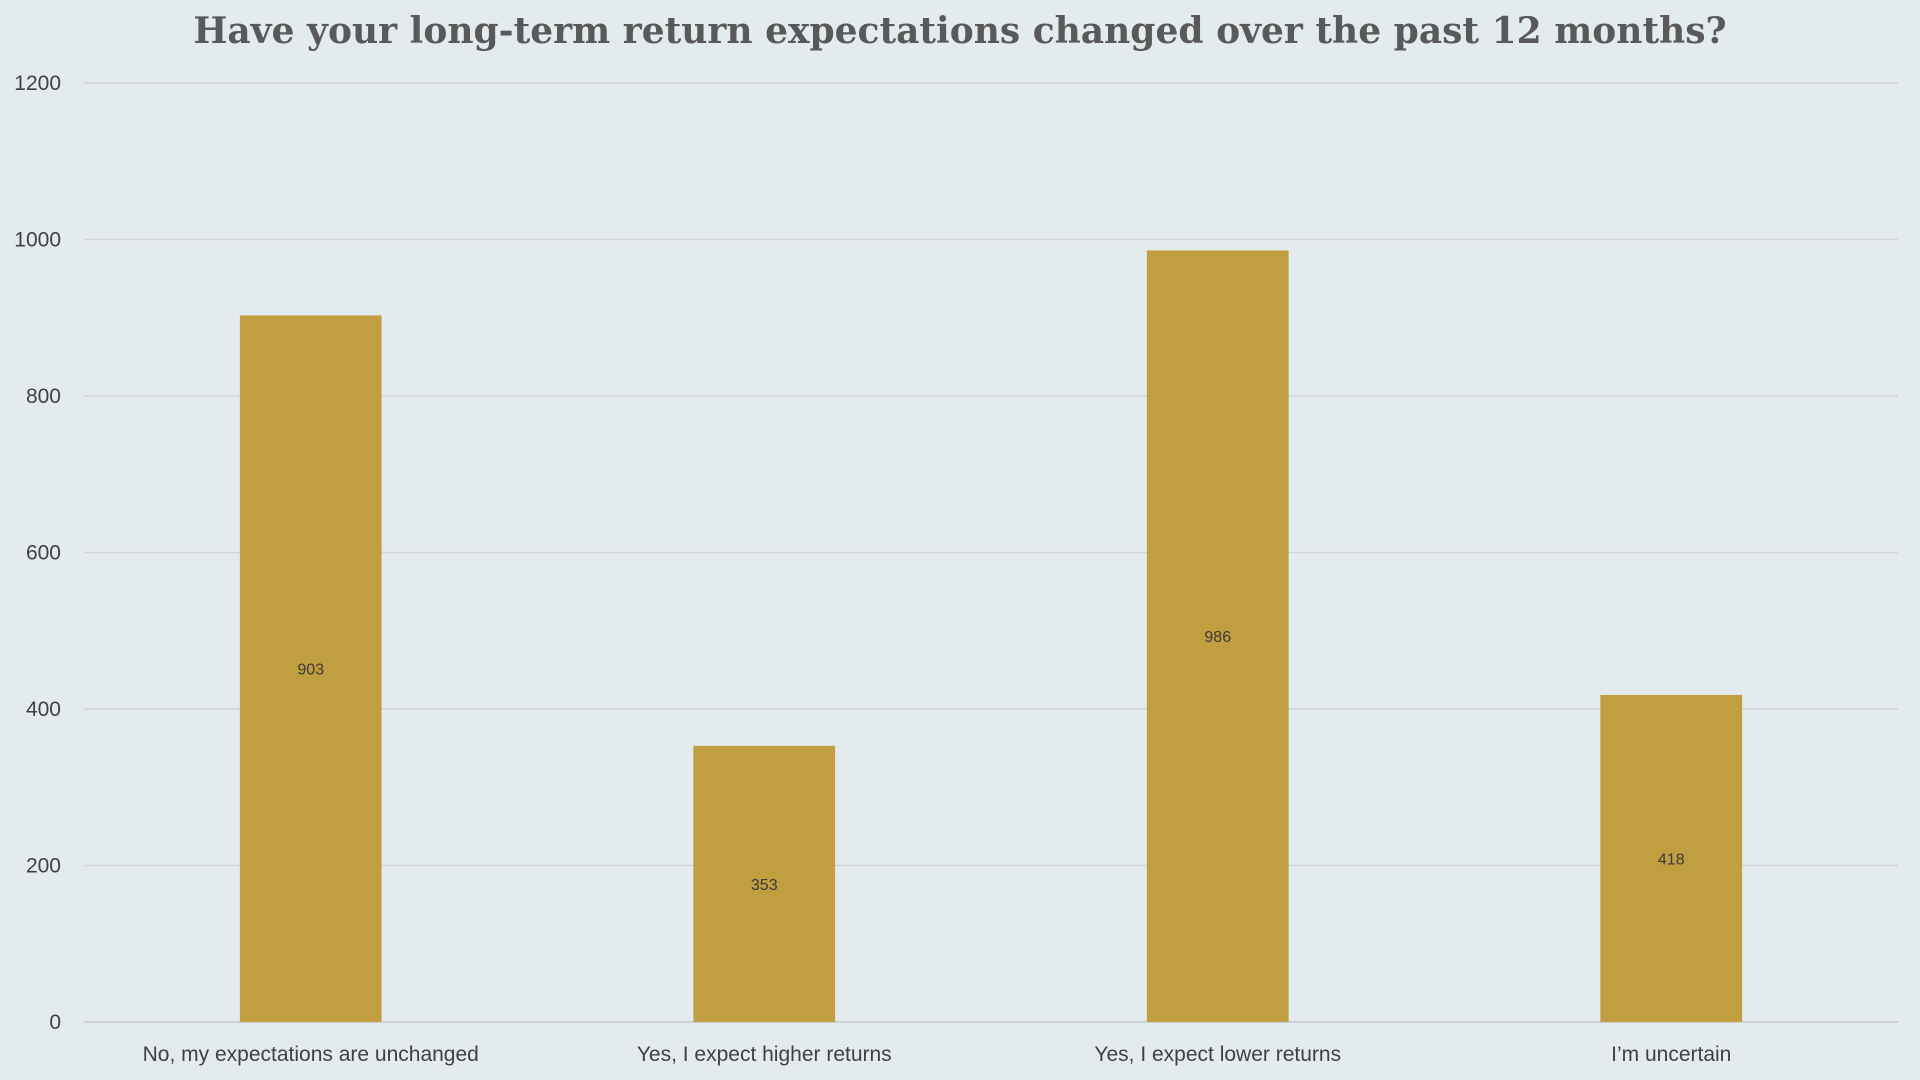  I want to click on data-label: 903, so click(310, 670).